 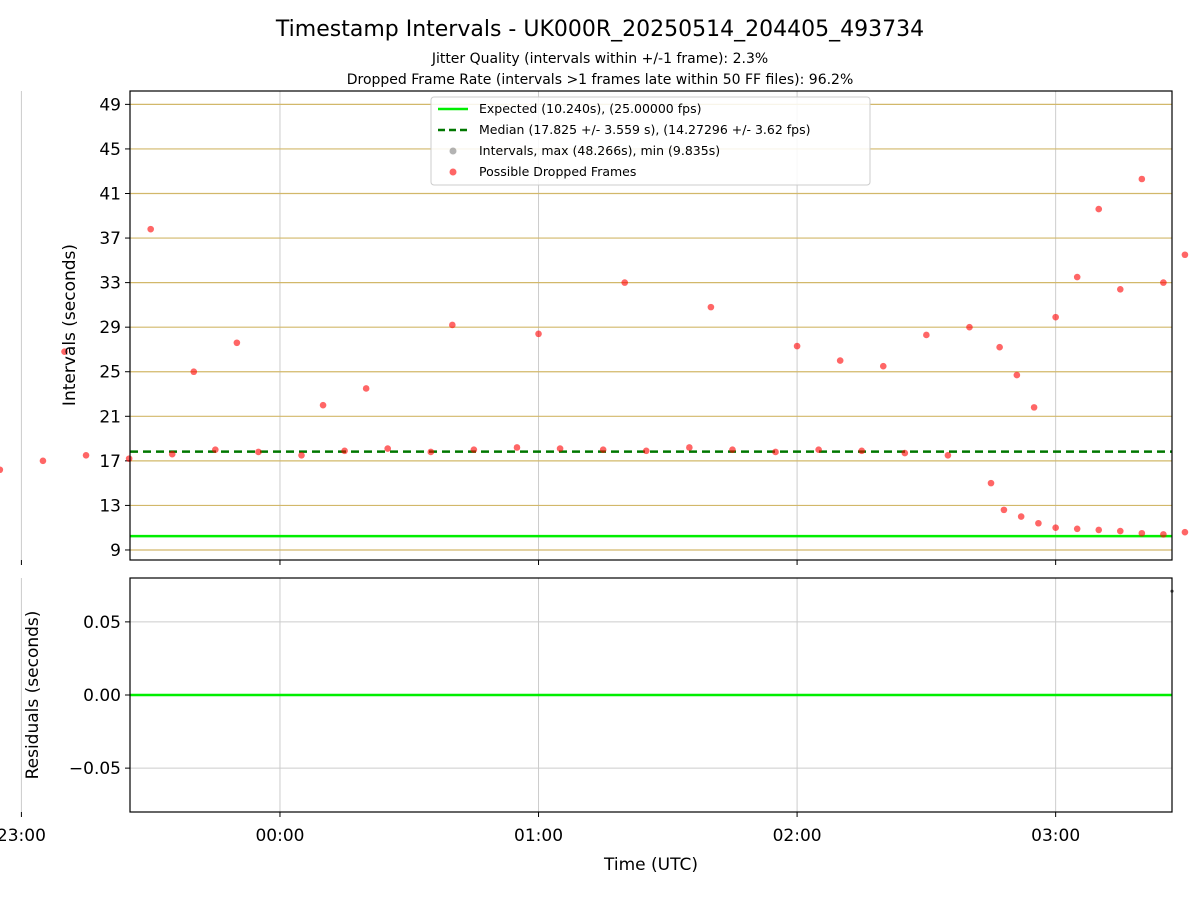 What do you see at coordinates (110, 284) in the screenshot?
I see `top-y-tick-label-6: 33` at bounding box center [110, 284].